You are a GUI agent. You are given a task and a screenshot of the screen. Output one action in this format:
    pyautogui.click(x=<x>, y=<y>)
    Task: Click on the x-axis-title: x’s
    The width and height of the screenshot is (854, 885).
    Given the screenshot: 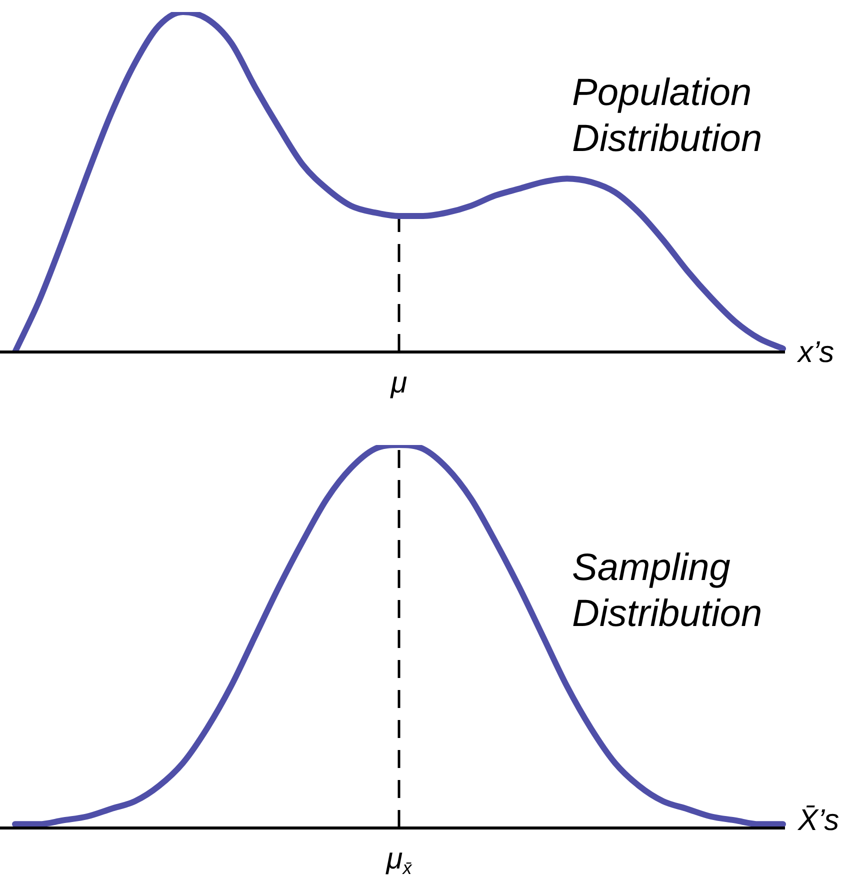 What is the action you would take?
    pyautogui.click(x=816, y=353)
    